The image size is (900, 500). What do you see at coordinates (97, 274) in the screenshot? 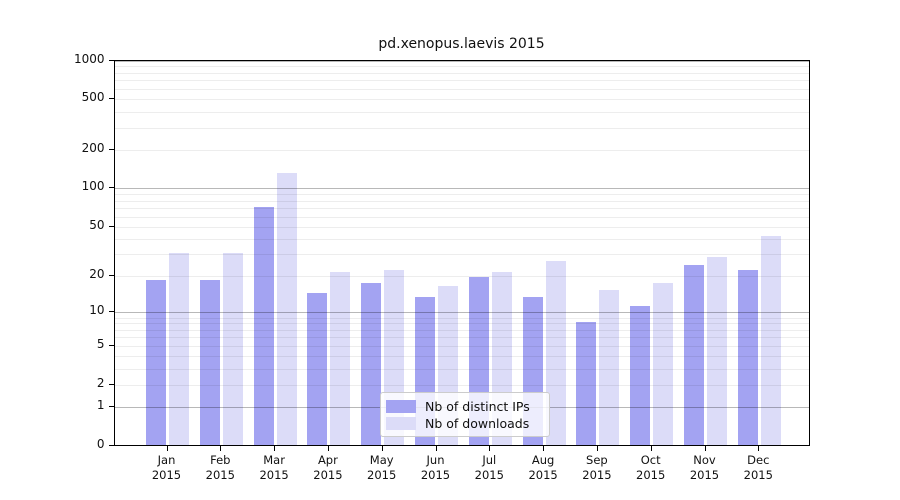
I see `y-tick-label-20: 20` at bounding box center [97, 274].